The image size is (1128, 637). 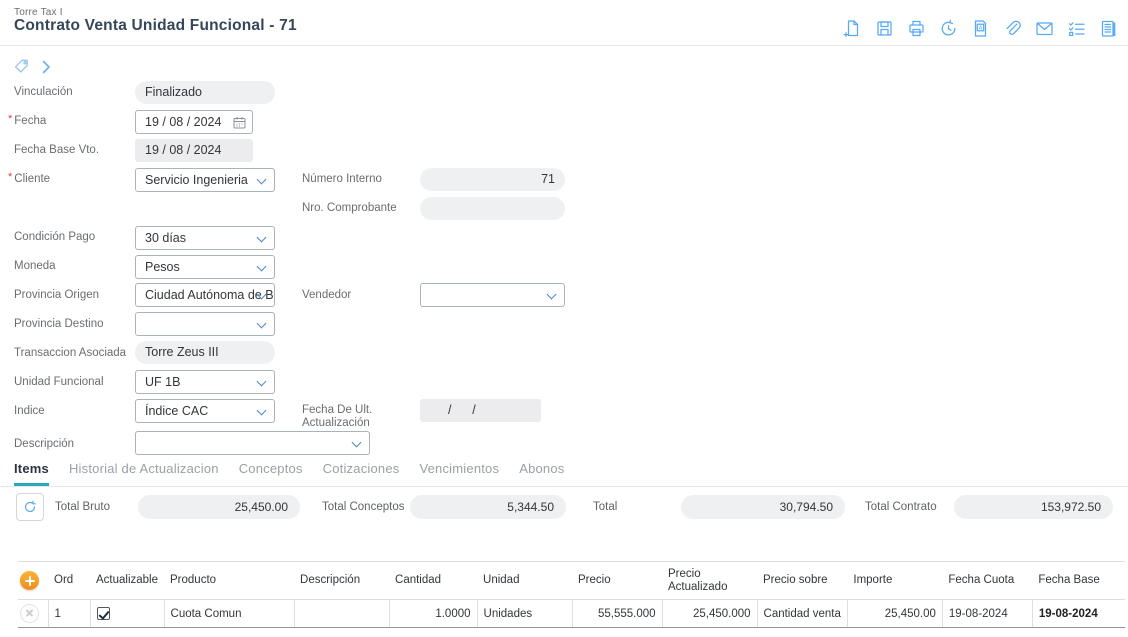 What do you see at coordinates (852, 28) in the screenshot?
I see `new-document-icon` at bounding box center [852, 28].